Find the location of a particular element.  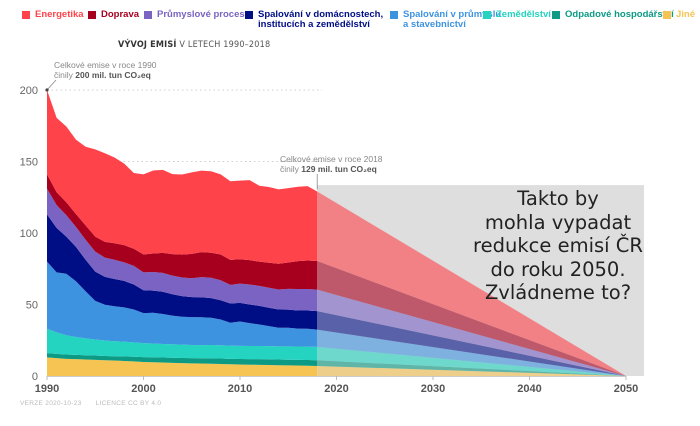

legend-item-doprava: Doprava is located at coordinates (113, 15).